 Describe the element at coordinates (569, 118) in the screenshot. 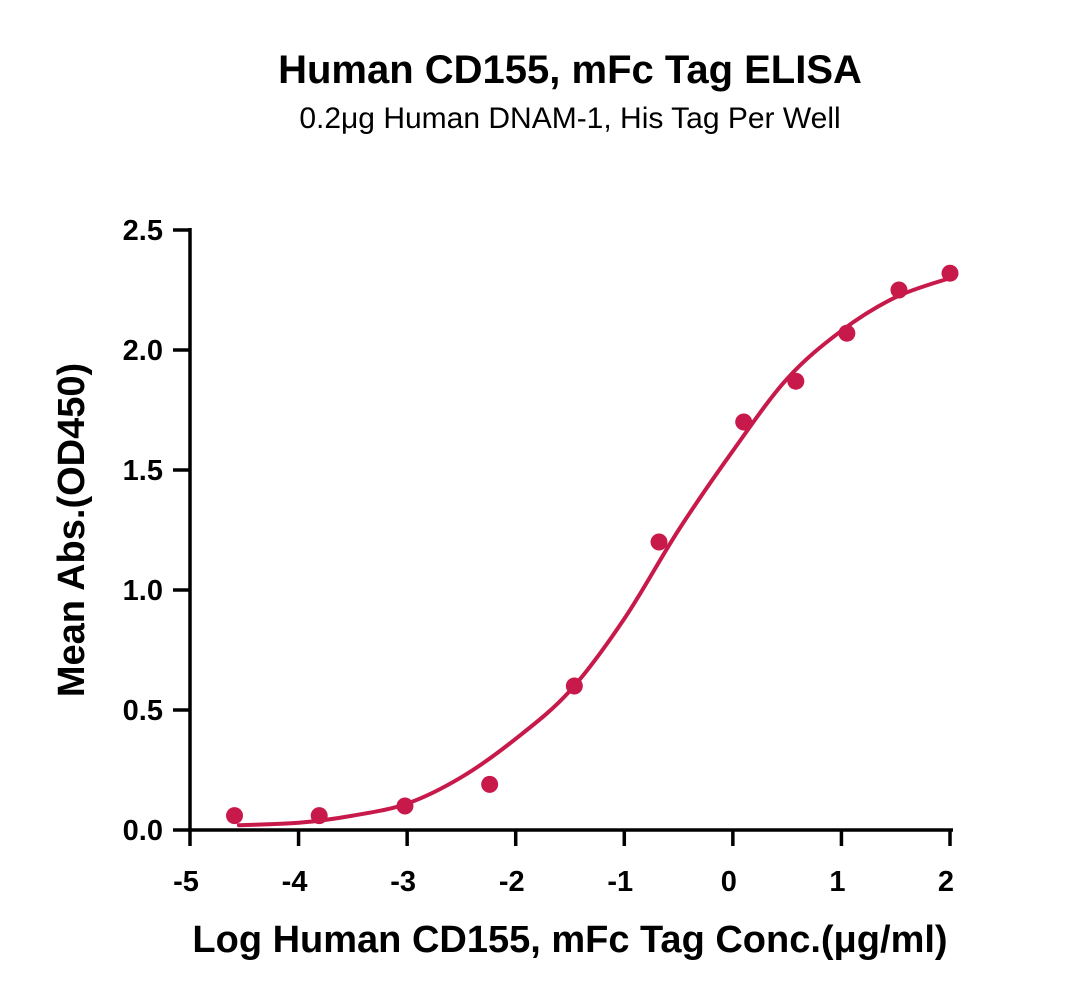

I see `chart-subtitle: 0.2μg Human DNAM-1, His Tag Per Well` at that location.